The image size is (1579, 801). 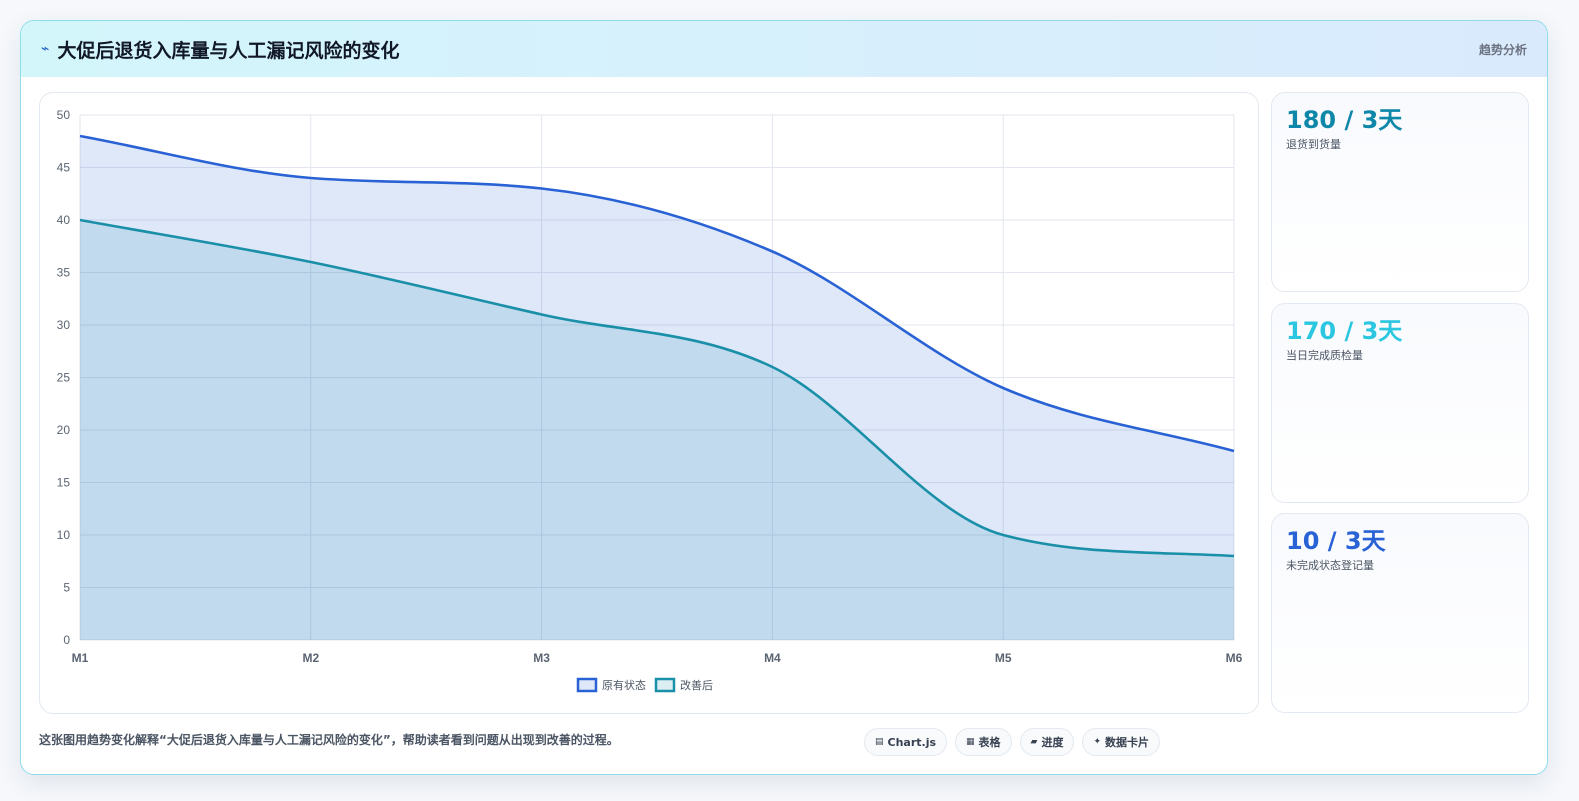 What do you see at coordinates (45, 49) in the screenshot?
I see `bolt-icon: ⌁` at bounding box center [45, 49].